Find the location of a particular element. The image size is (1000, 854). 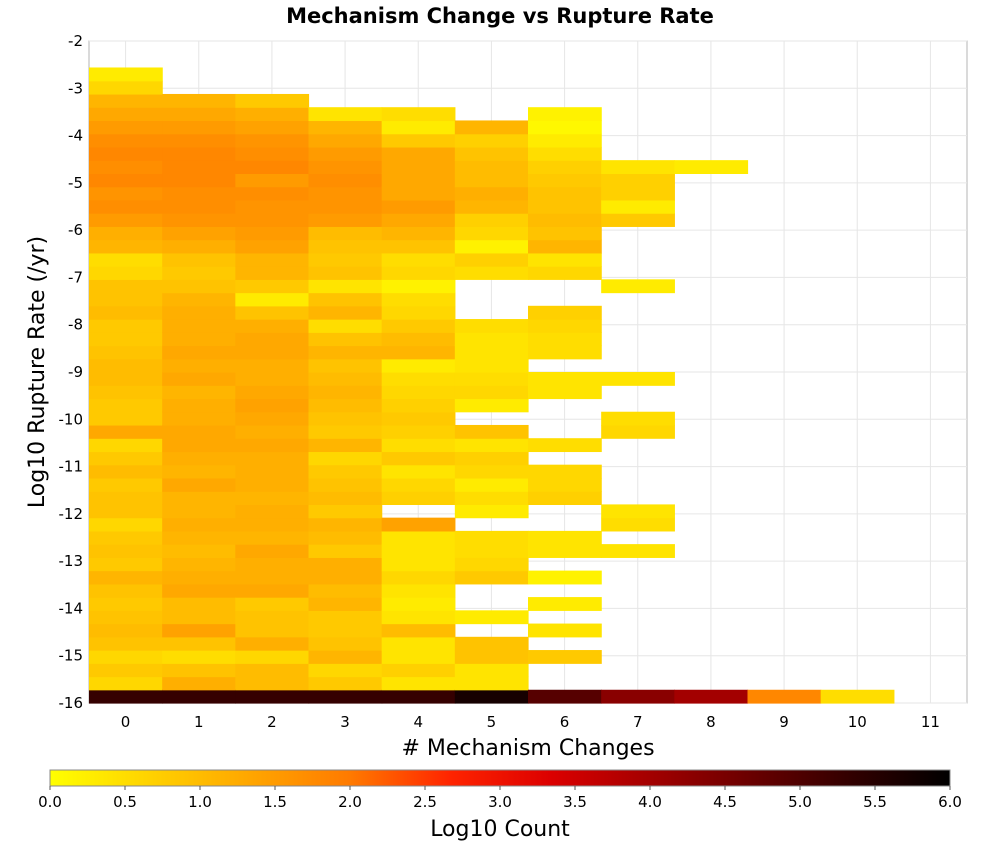

colorbar-label: Log10 Count is located at coordinates (500, 829).